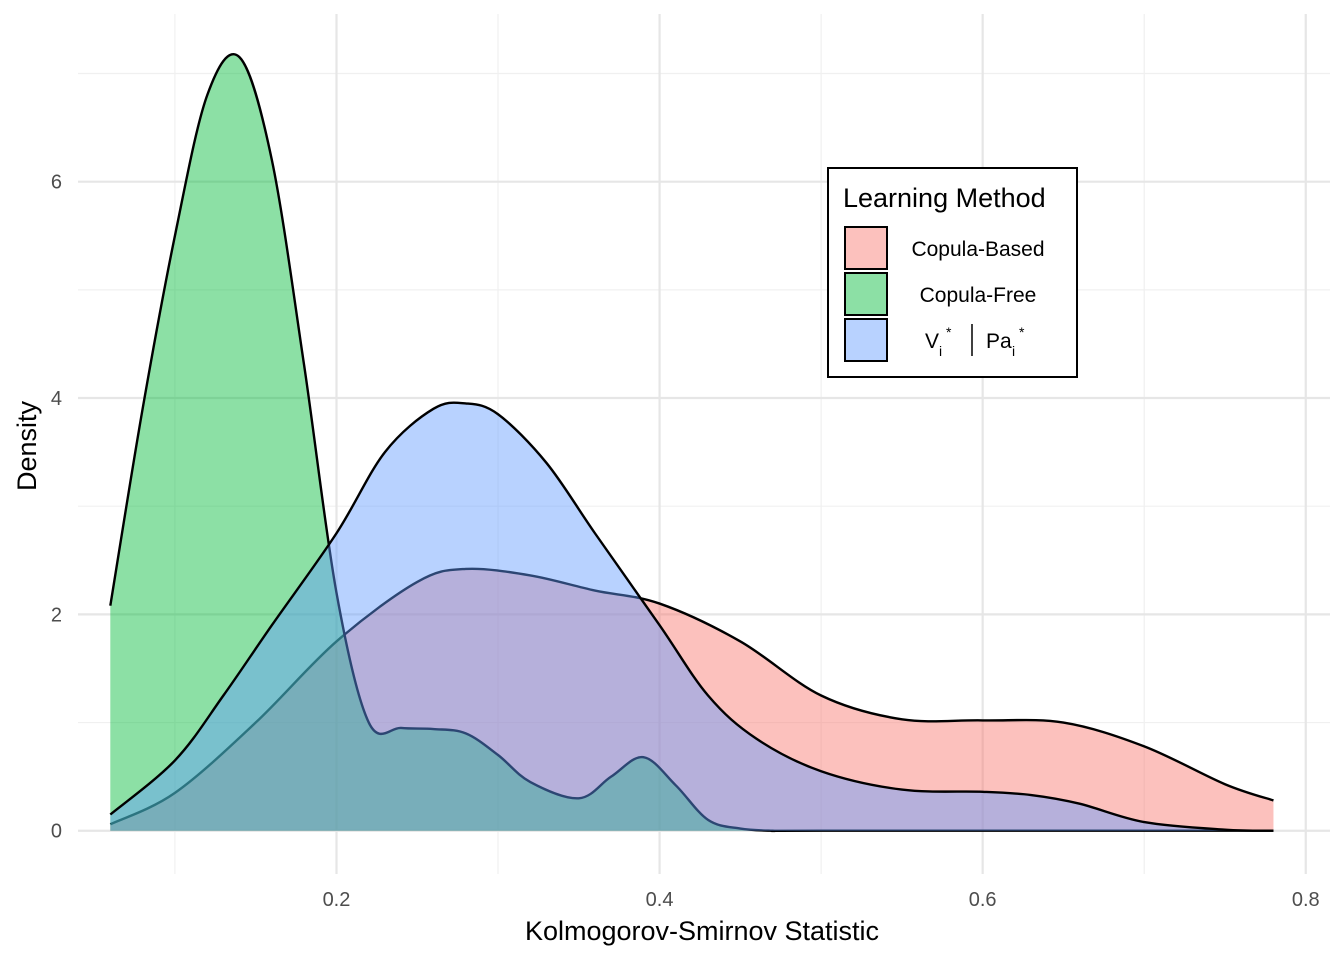  Describe the element at coordinates (999, 341) in the screenshot. I see `legend-label-pa: Pa` at that location.